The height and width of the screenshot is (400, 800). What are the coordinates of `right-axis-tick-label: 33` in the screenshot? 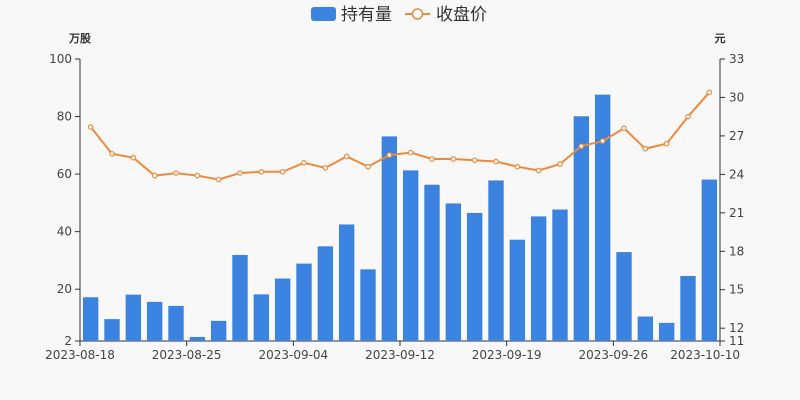 It's located at (736, 59).